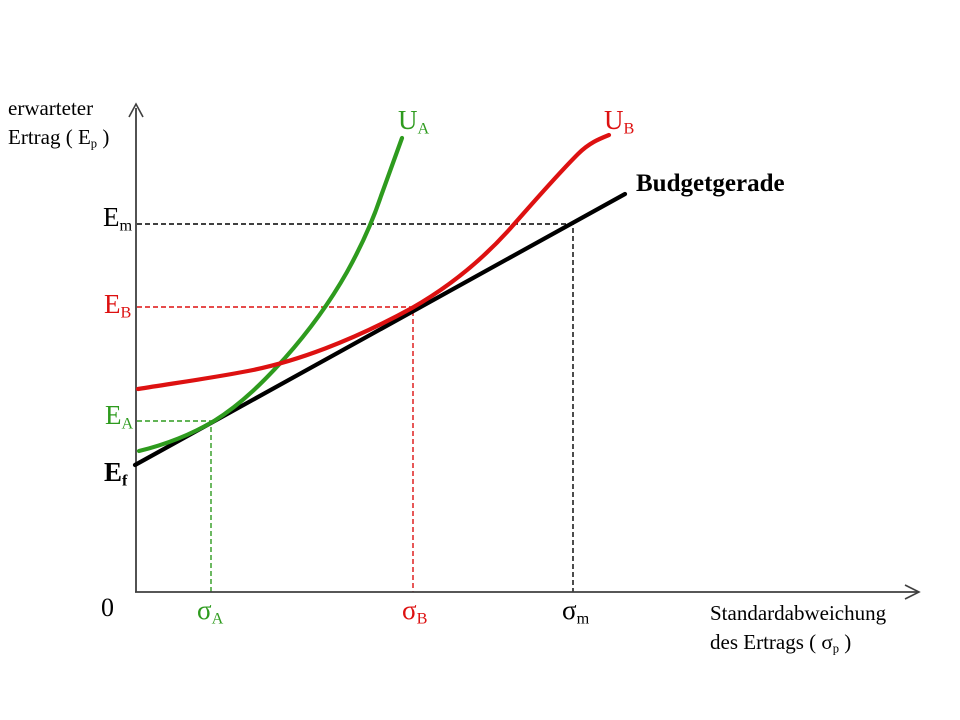 The width and height of the screenshot is (960, 720). I want to click on curve-label-ub: UB, so click(619, 121).